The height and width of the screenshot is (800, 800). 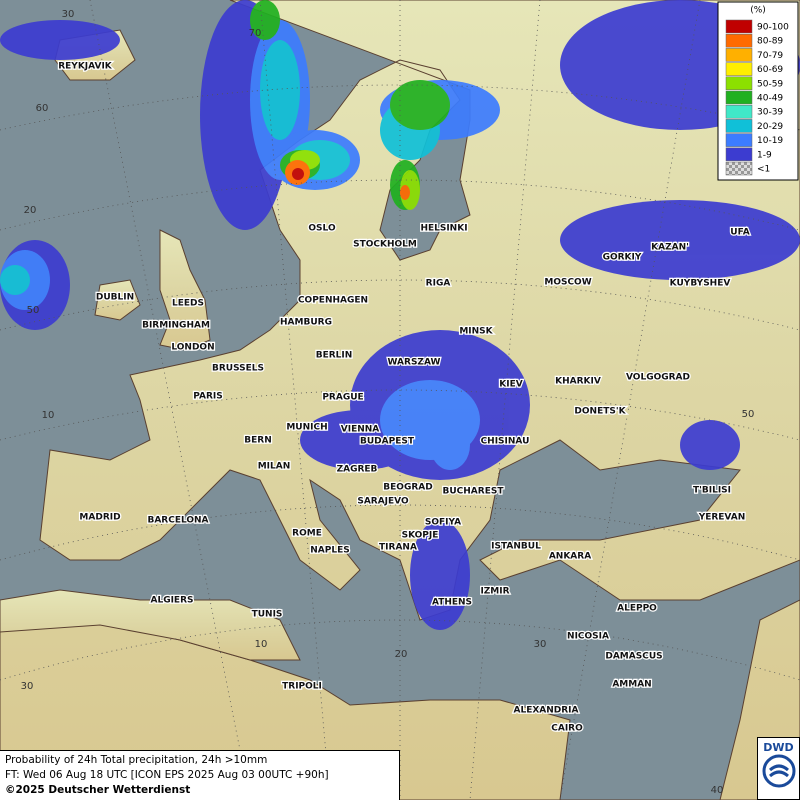 What do you see at coordinates (739, 233) in the screenshot?
I see `city-label: UFA` at bounding box center [739, 233].